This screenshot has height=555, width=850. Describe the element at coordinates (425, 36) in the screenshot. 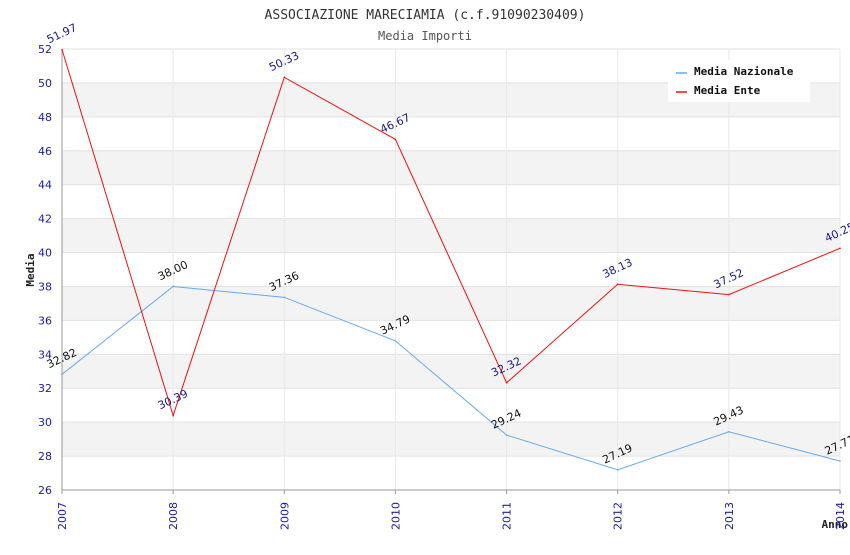

I see `chart-subtitle: Media Importi` at that location.